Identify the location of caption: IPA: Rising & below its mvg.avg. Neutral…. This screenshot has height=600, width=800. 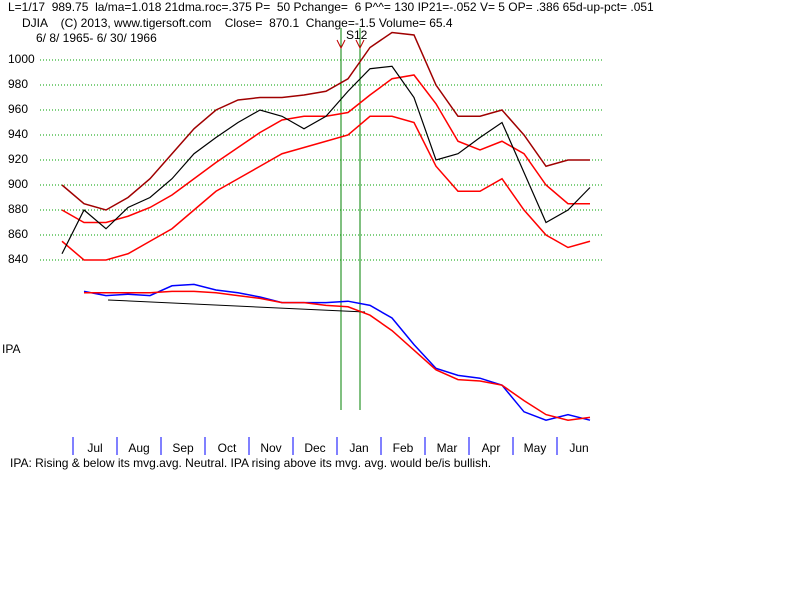
(250, 463).